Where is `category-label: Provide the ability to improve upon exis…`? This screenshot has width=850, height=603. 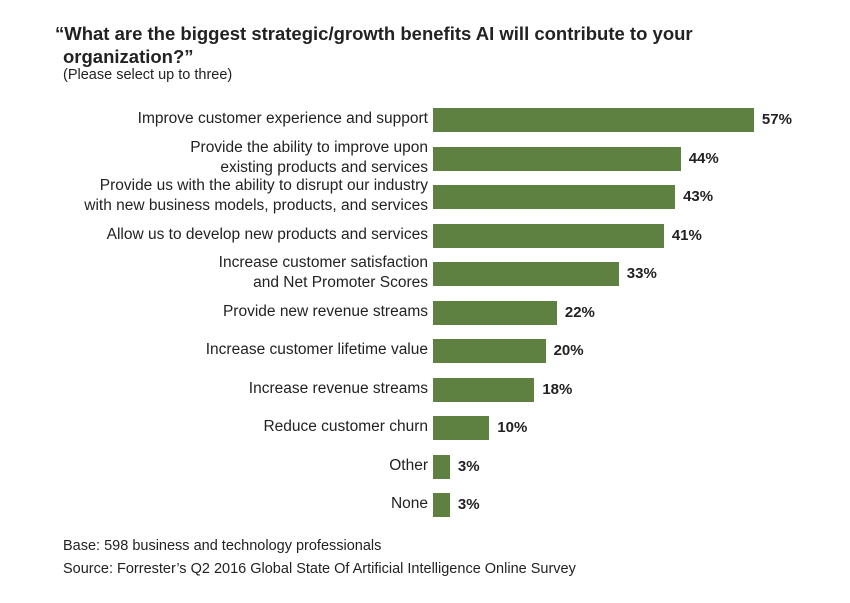
category-label: Provide the ability to improve upon exis… is located at coordinates (309, 157).